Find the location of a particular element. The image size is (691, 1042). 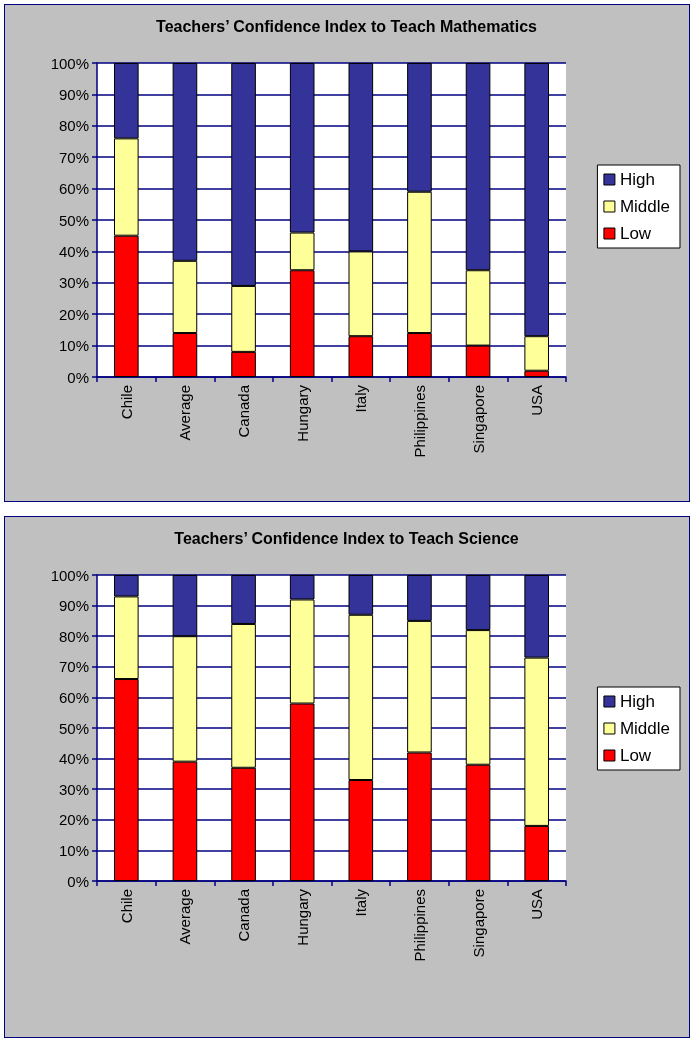

chart-title: Teachers’ Confidence Index to Teach Science is located at coordinates (346, 538).